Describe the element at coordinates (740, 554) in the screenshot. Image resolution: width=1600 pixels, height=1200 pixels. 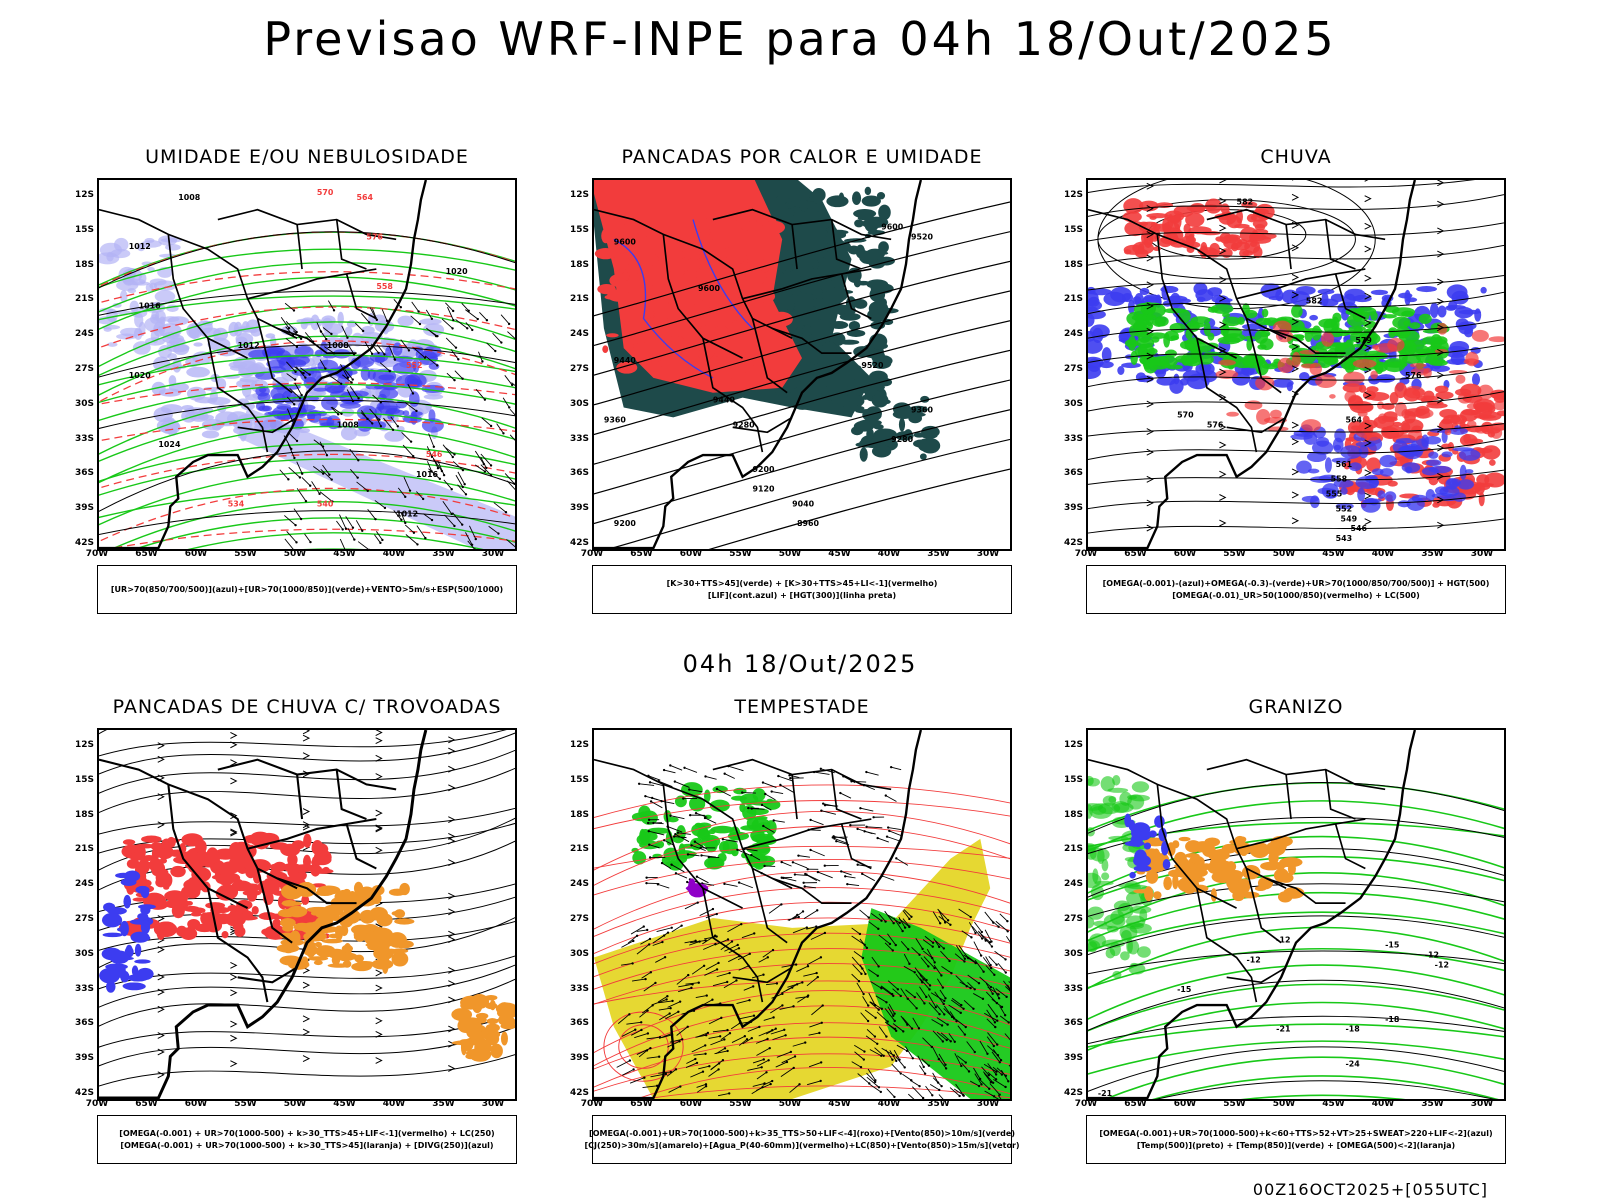
I see `lon-tick-label: 55W` at that location.